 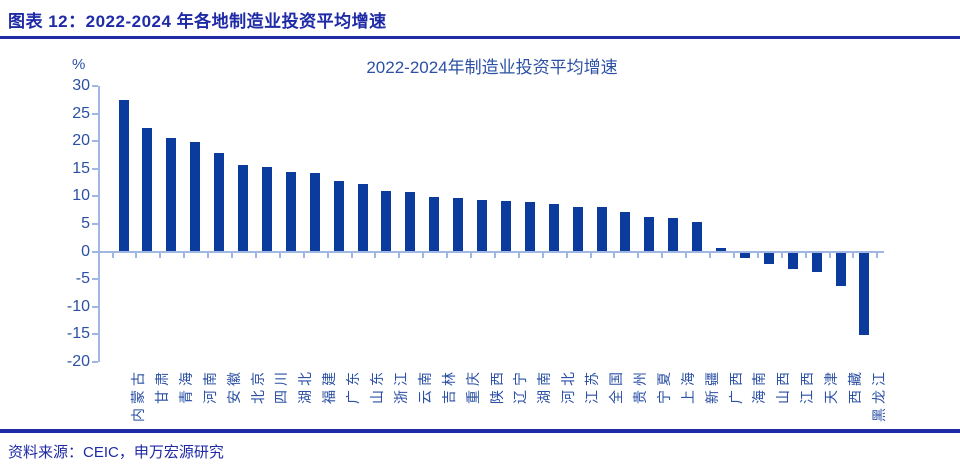 I want to click on bar-河北, so click(x=553, y=228).